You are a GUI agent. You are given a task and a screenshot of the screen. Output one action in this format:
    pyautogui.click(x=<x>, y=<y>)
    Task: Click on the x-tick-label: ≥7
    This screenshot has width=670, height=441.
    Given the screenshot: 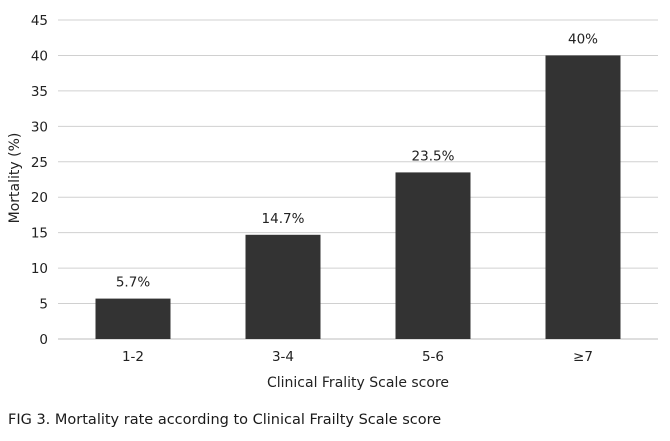 What is the action you would take?
    pyautogui.click(x=583, y=357)
    